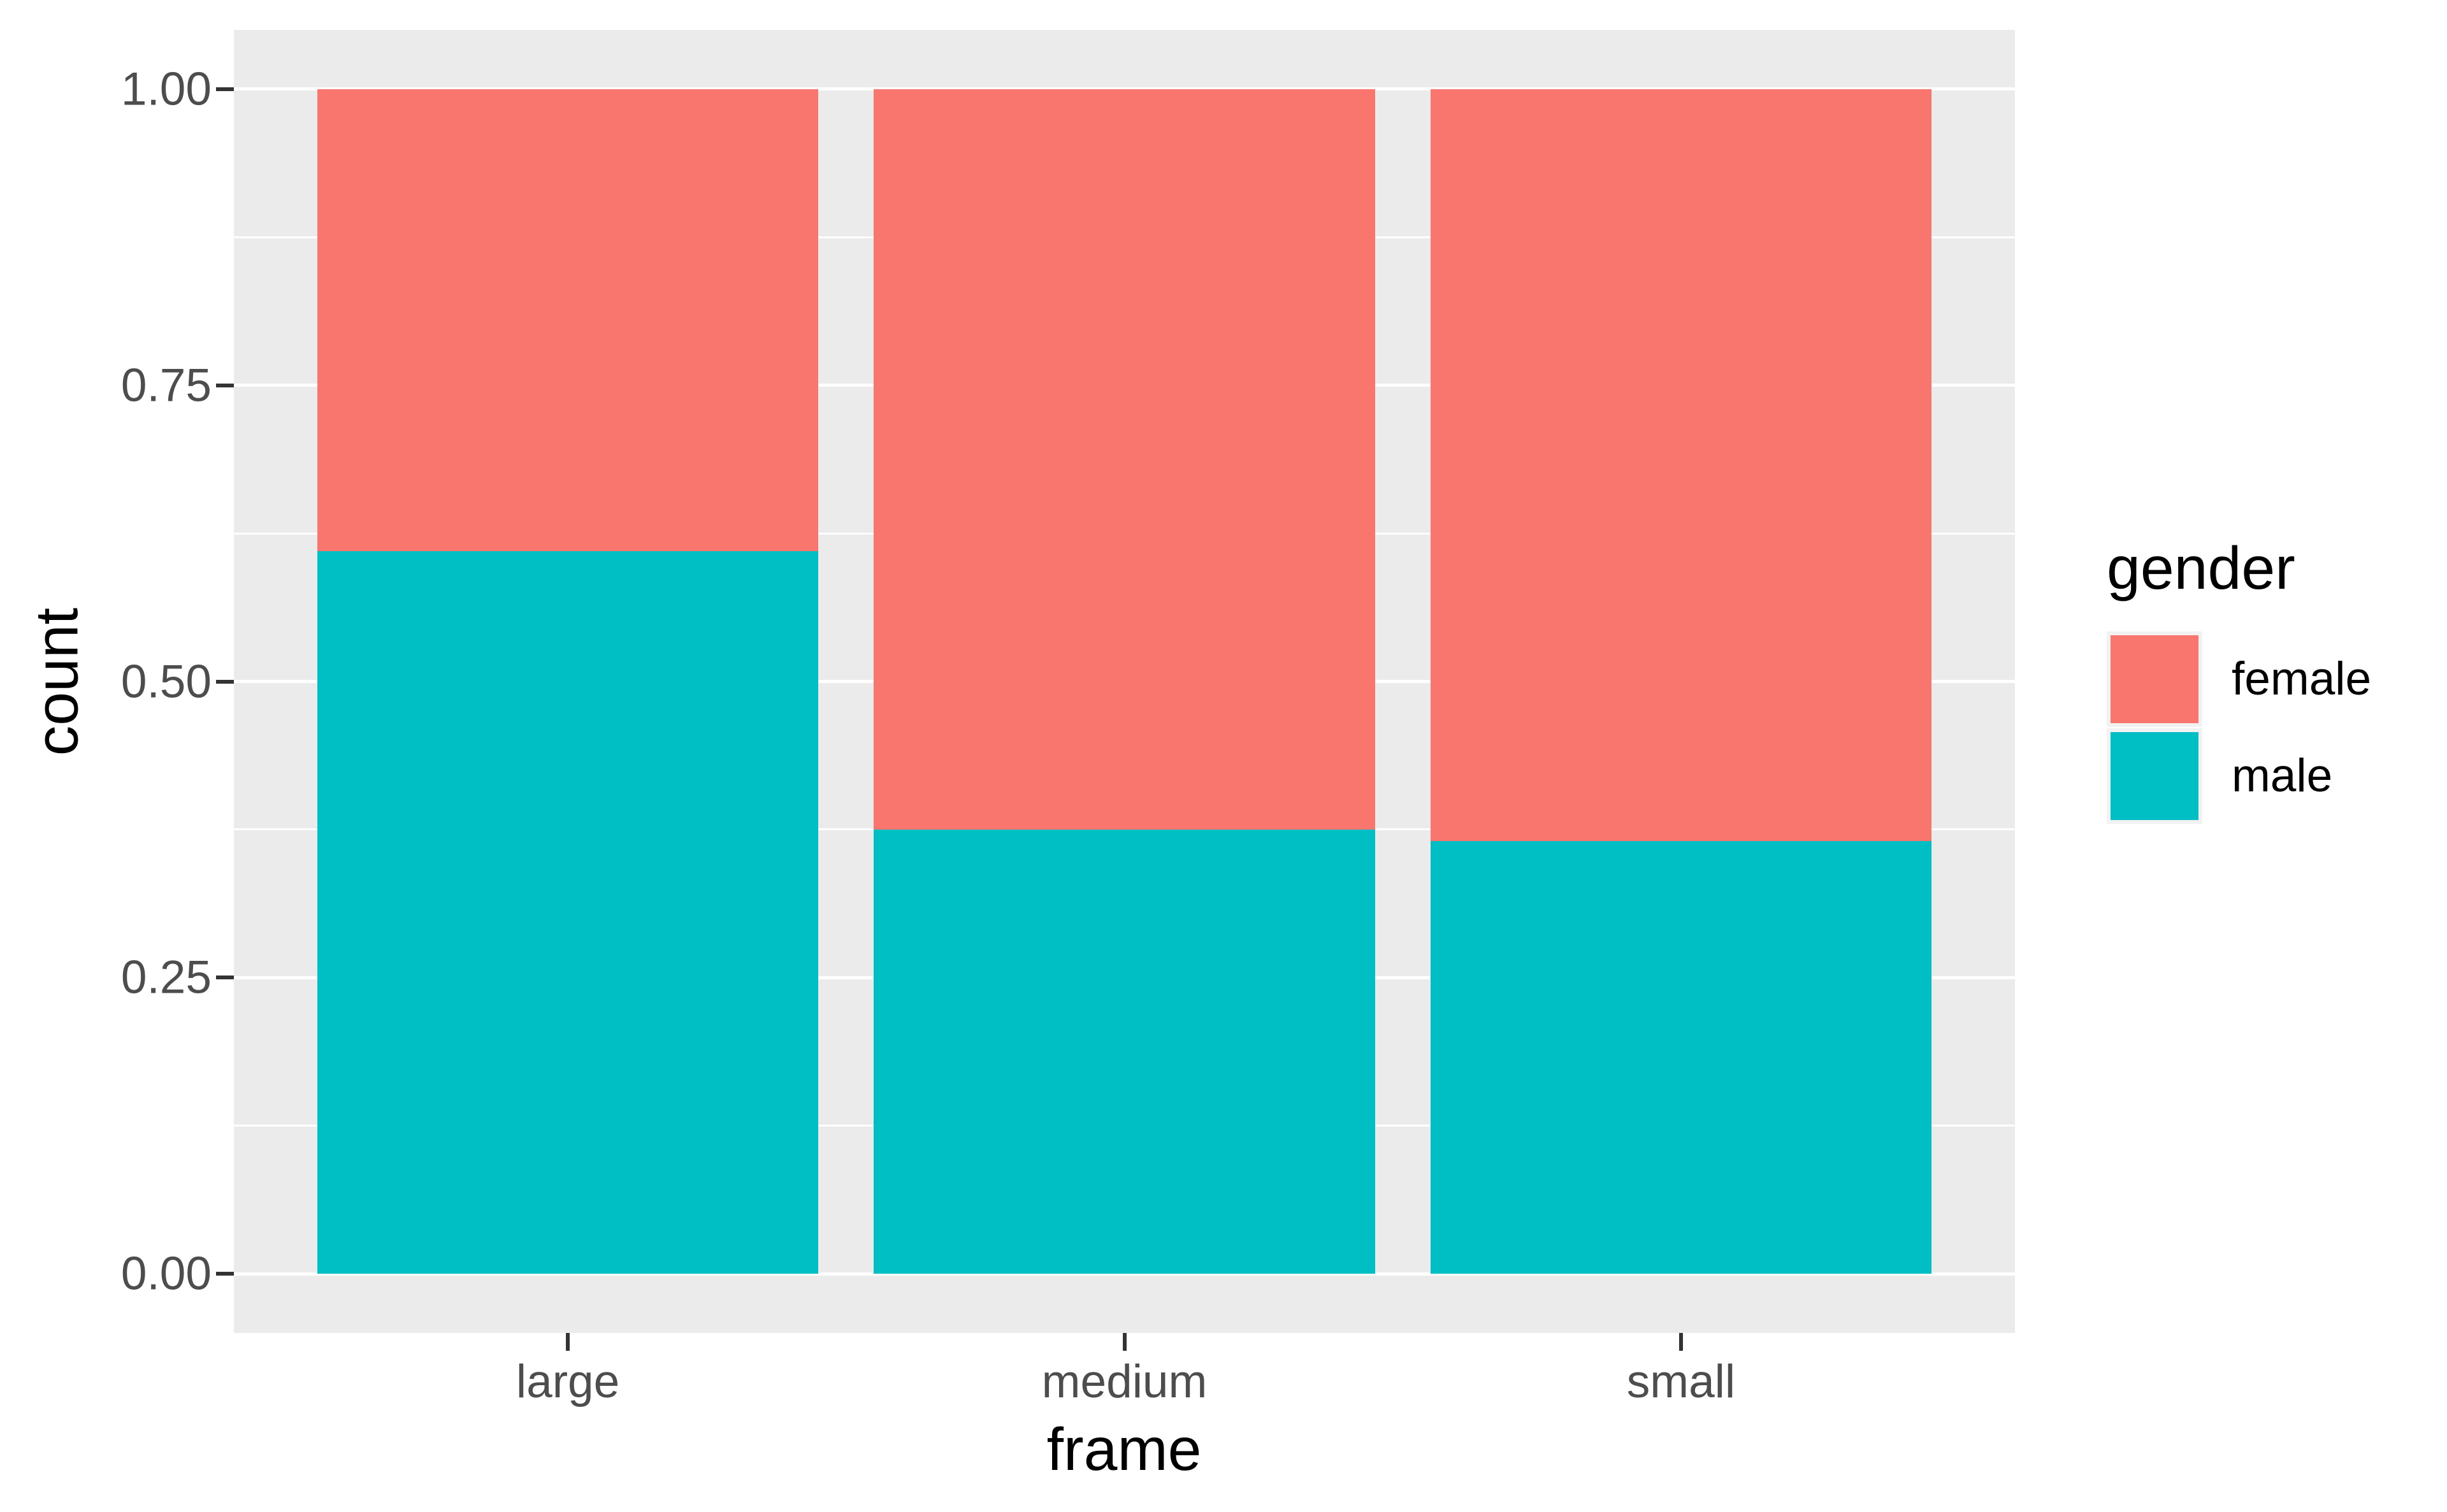 The height and width of the screenshot is (1512, 2447). I want to click on x-tick-label: medium, so click(1124, 1382).